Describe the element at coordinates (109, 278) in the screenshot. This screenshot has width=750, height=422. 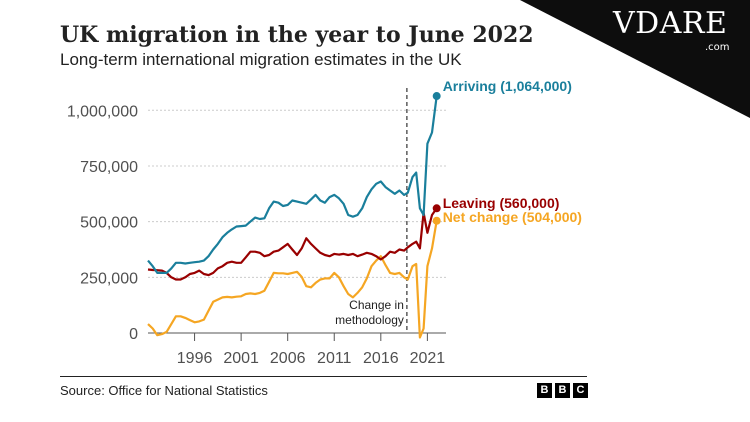
I see `y-tick-label: 250,000` at that location.